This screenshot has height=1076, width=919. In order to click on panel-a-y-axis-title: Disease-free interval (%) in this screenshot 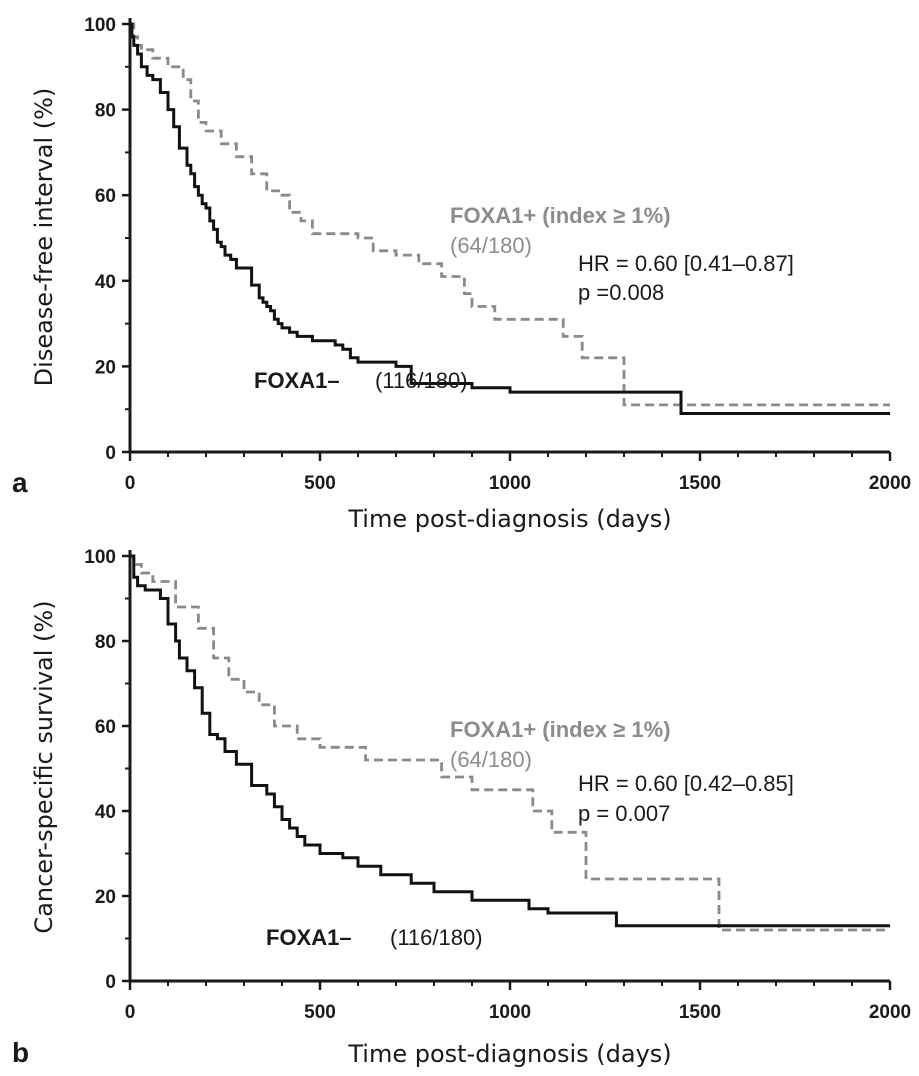, I will do `click(44, 237)`.